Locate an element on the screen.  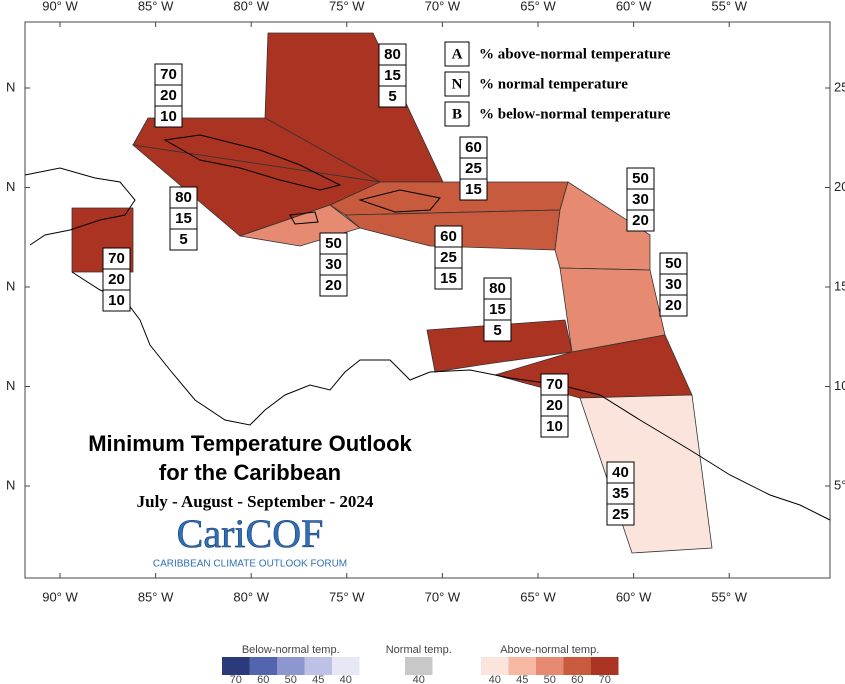
colorbar-tick: 45 is located at coordinates (522, 679).